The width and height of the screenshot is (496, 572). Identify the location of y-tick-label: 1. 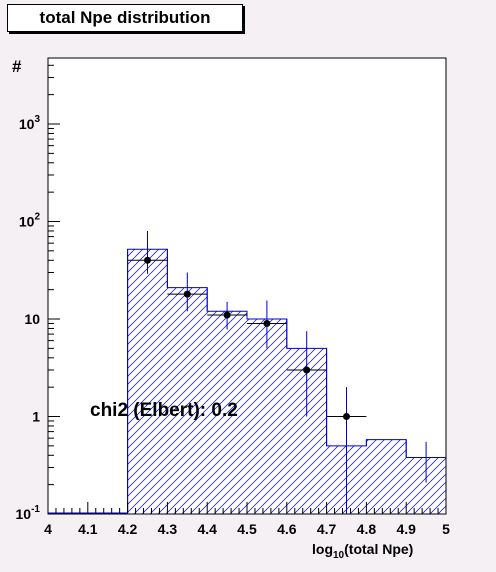
(36, 417).